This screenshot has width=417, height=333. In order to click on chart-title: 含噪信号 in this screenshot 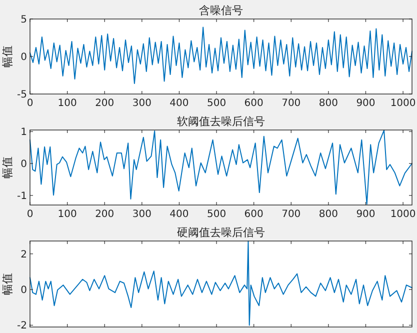, I will do `click(221, 10)`.